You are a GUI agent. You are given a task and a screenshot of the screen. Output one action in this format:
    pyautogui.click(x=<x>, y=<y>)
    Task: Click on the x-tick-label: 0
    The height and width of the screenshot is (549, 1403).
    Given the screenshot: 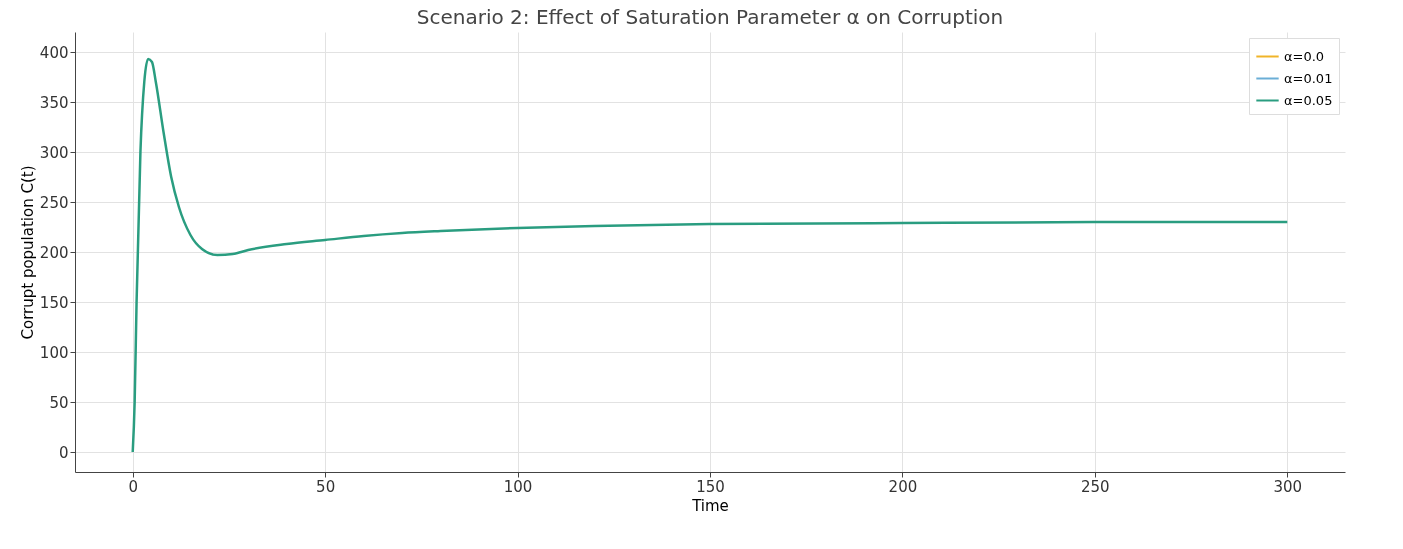 What is the action you would take?
    pyautogui.click(x=133, y=486)
    